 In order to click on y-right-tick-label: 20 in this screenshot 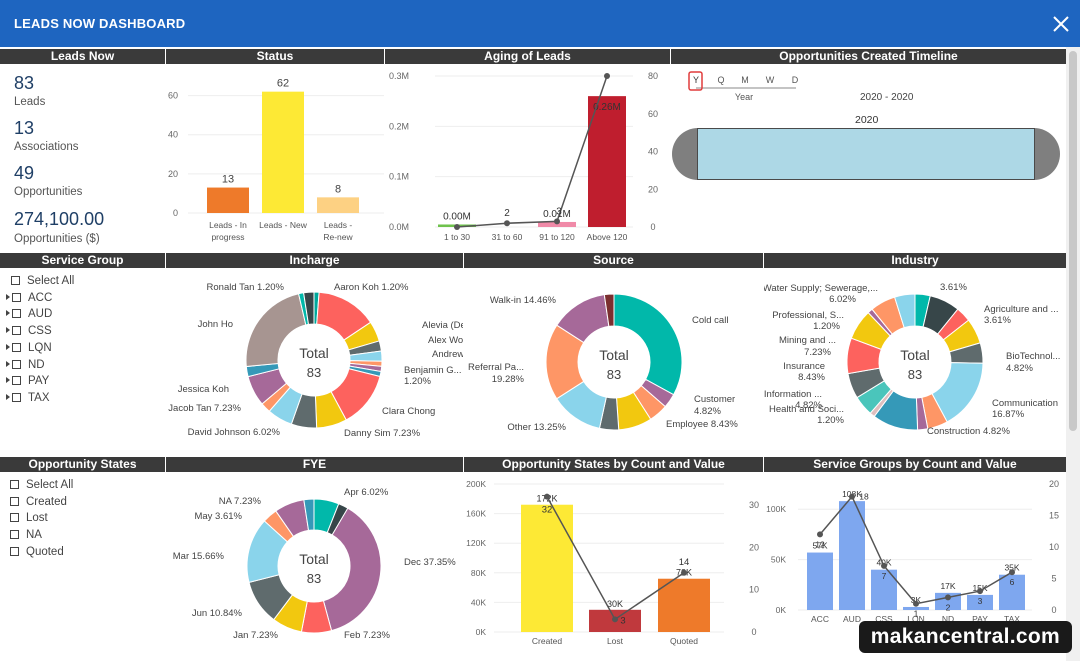, I will do `click(1054, 484)`.